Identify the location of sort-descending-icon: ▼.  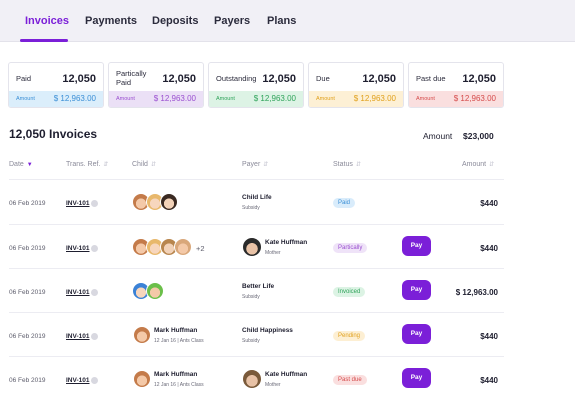
(29, 165).